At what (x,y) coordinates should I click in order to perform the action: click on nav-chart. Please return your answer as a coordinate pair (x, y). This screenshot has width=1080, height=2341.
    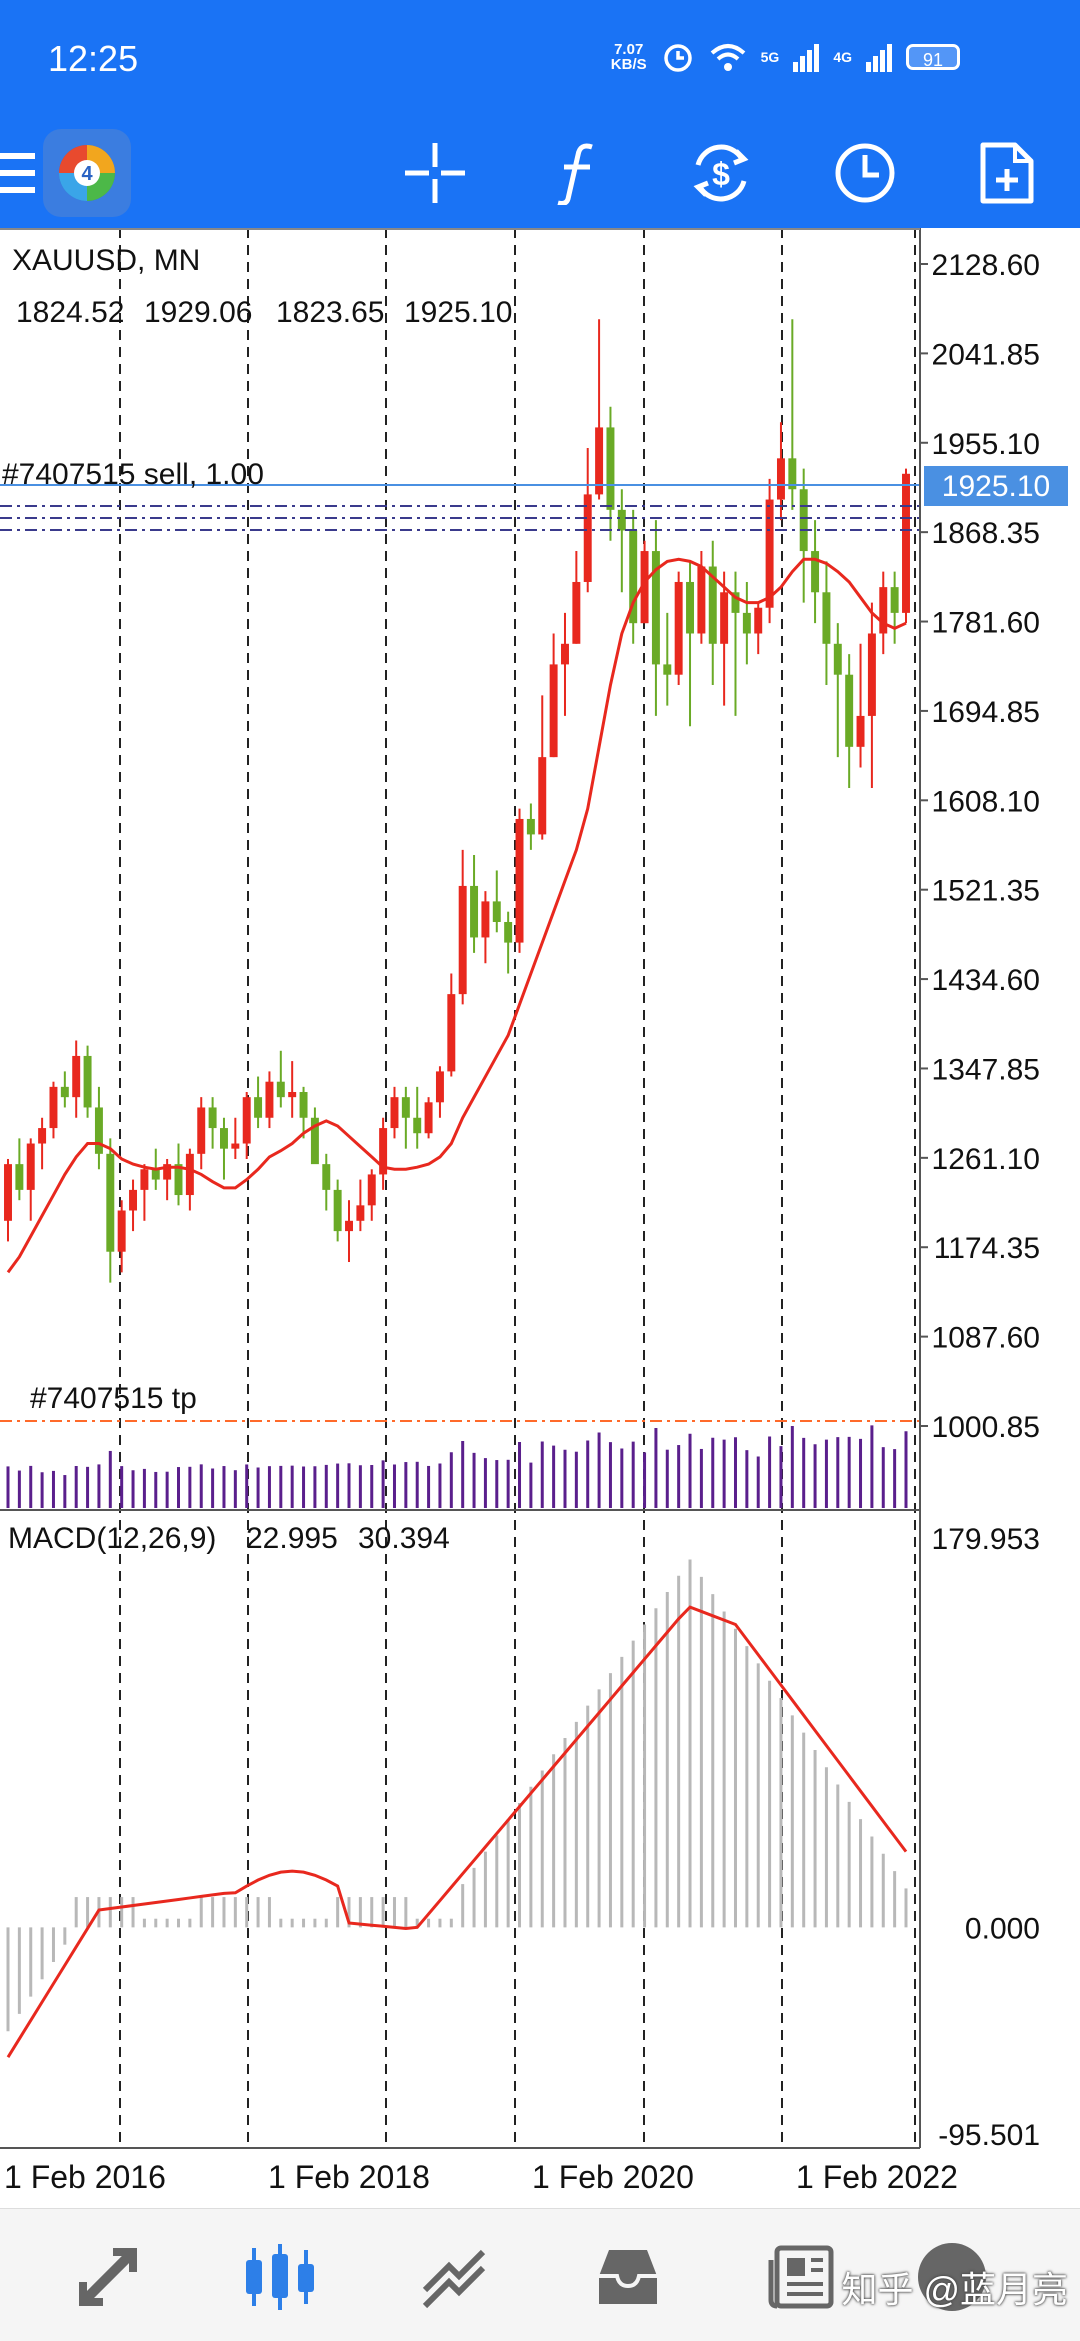
    Looking at the image, I should click on (280, 2277).